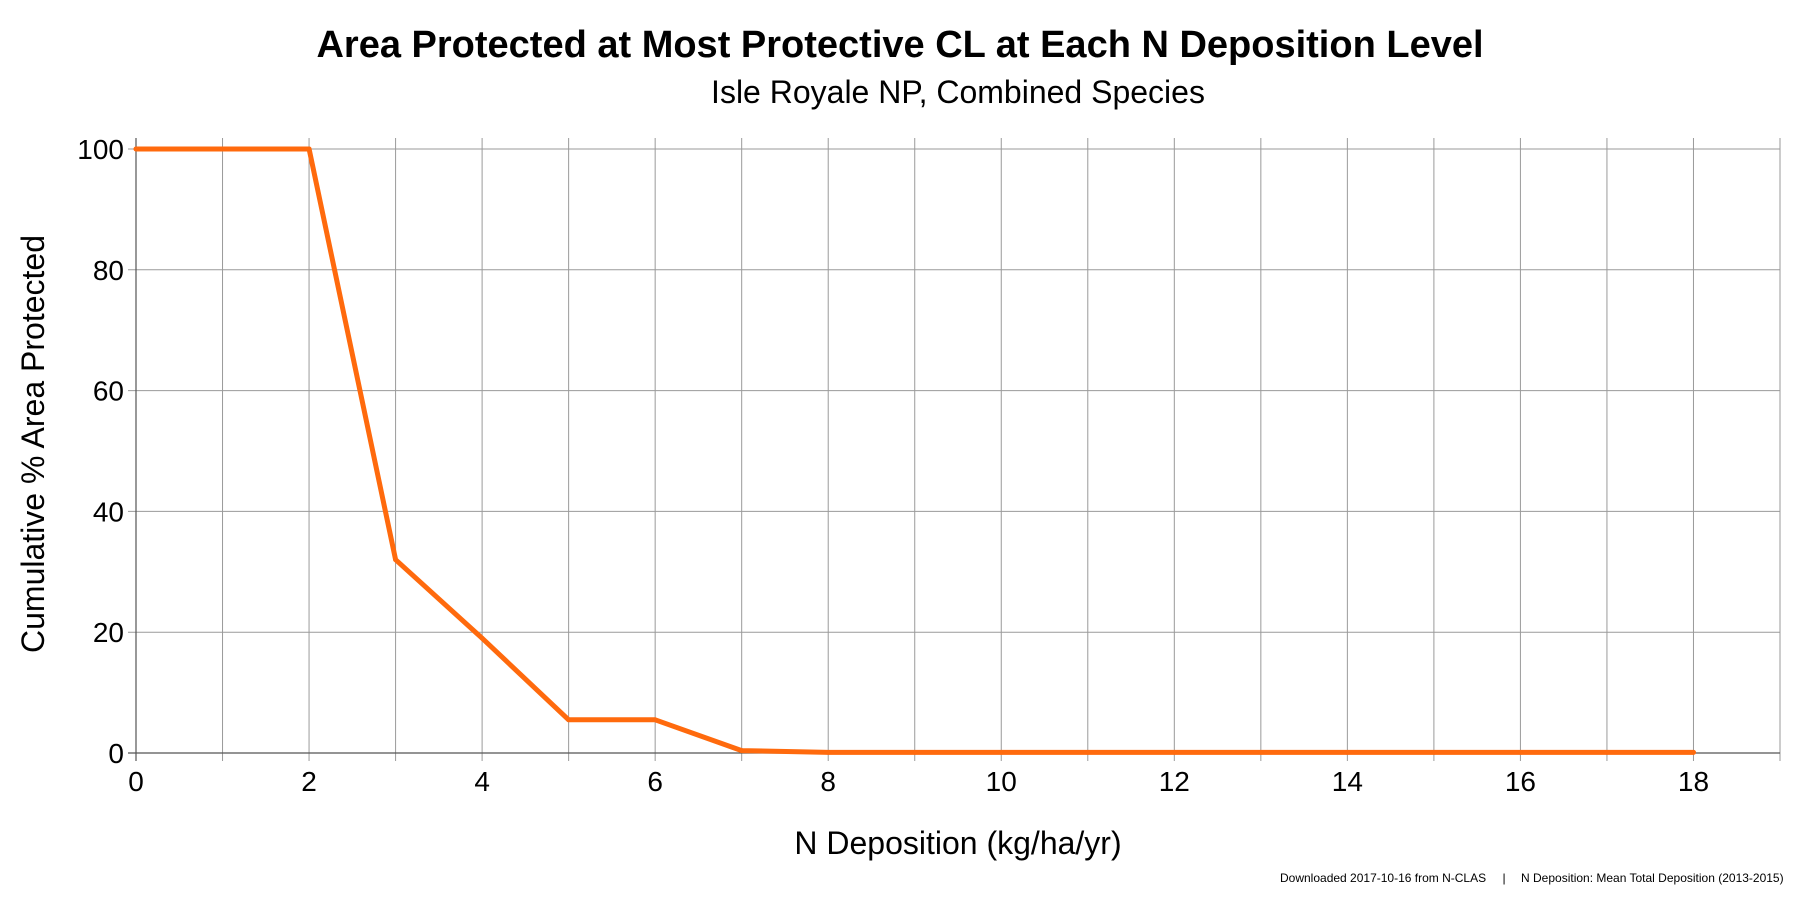  Describe the element at coordinates (1693, 781) in the screenshot. I see `x-tick-label: 18` at that location.